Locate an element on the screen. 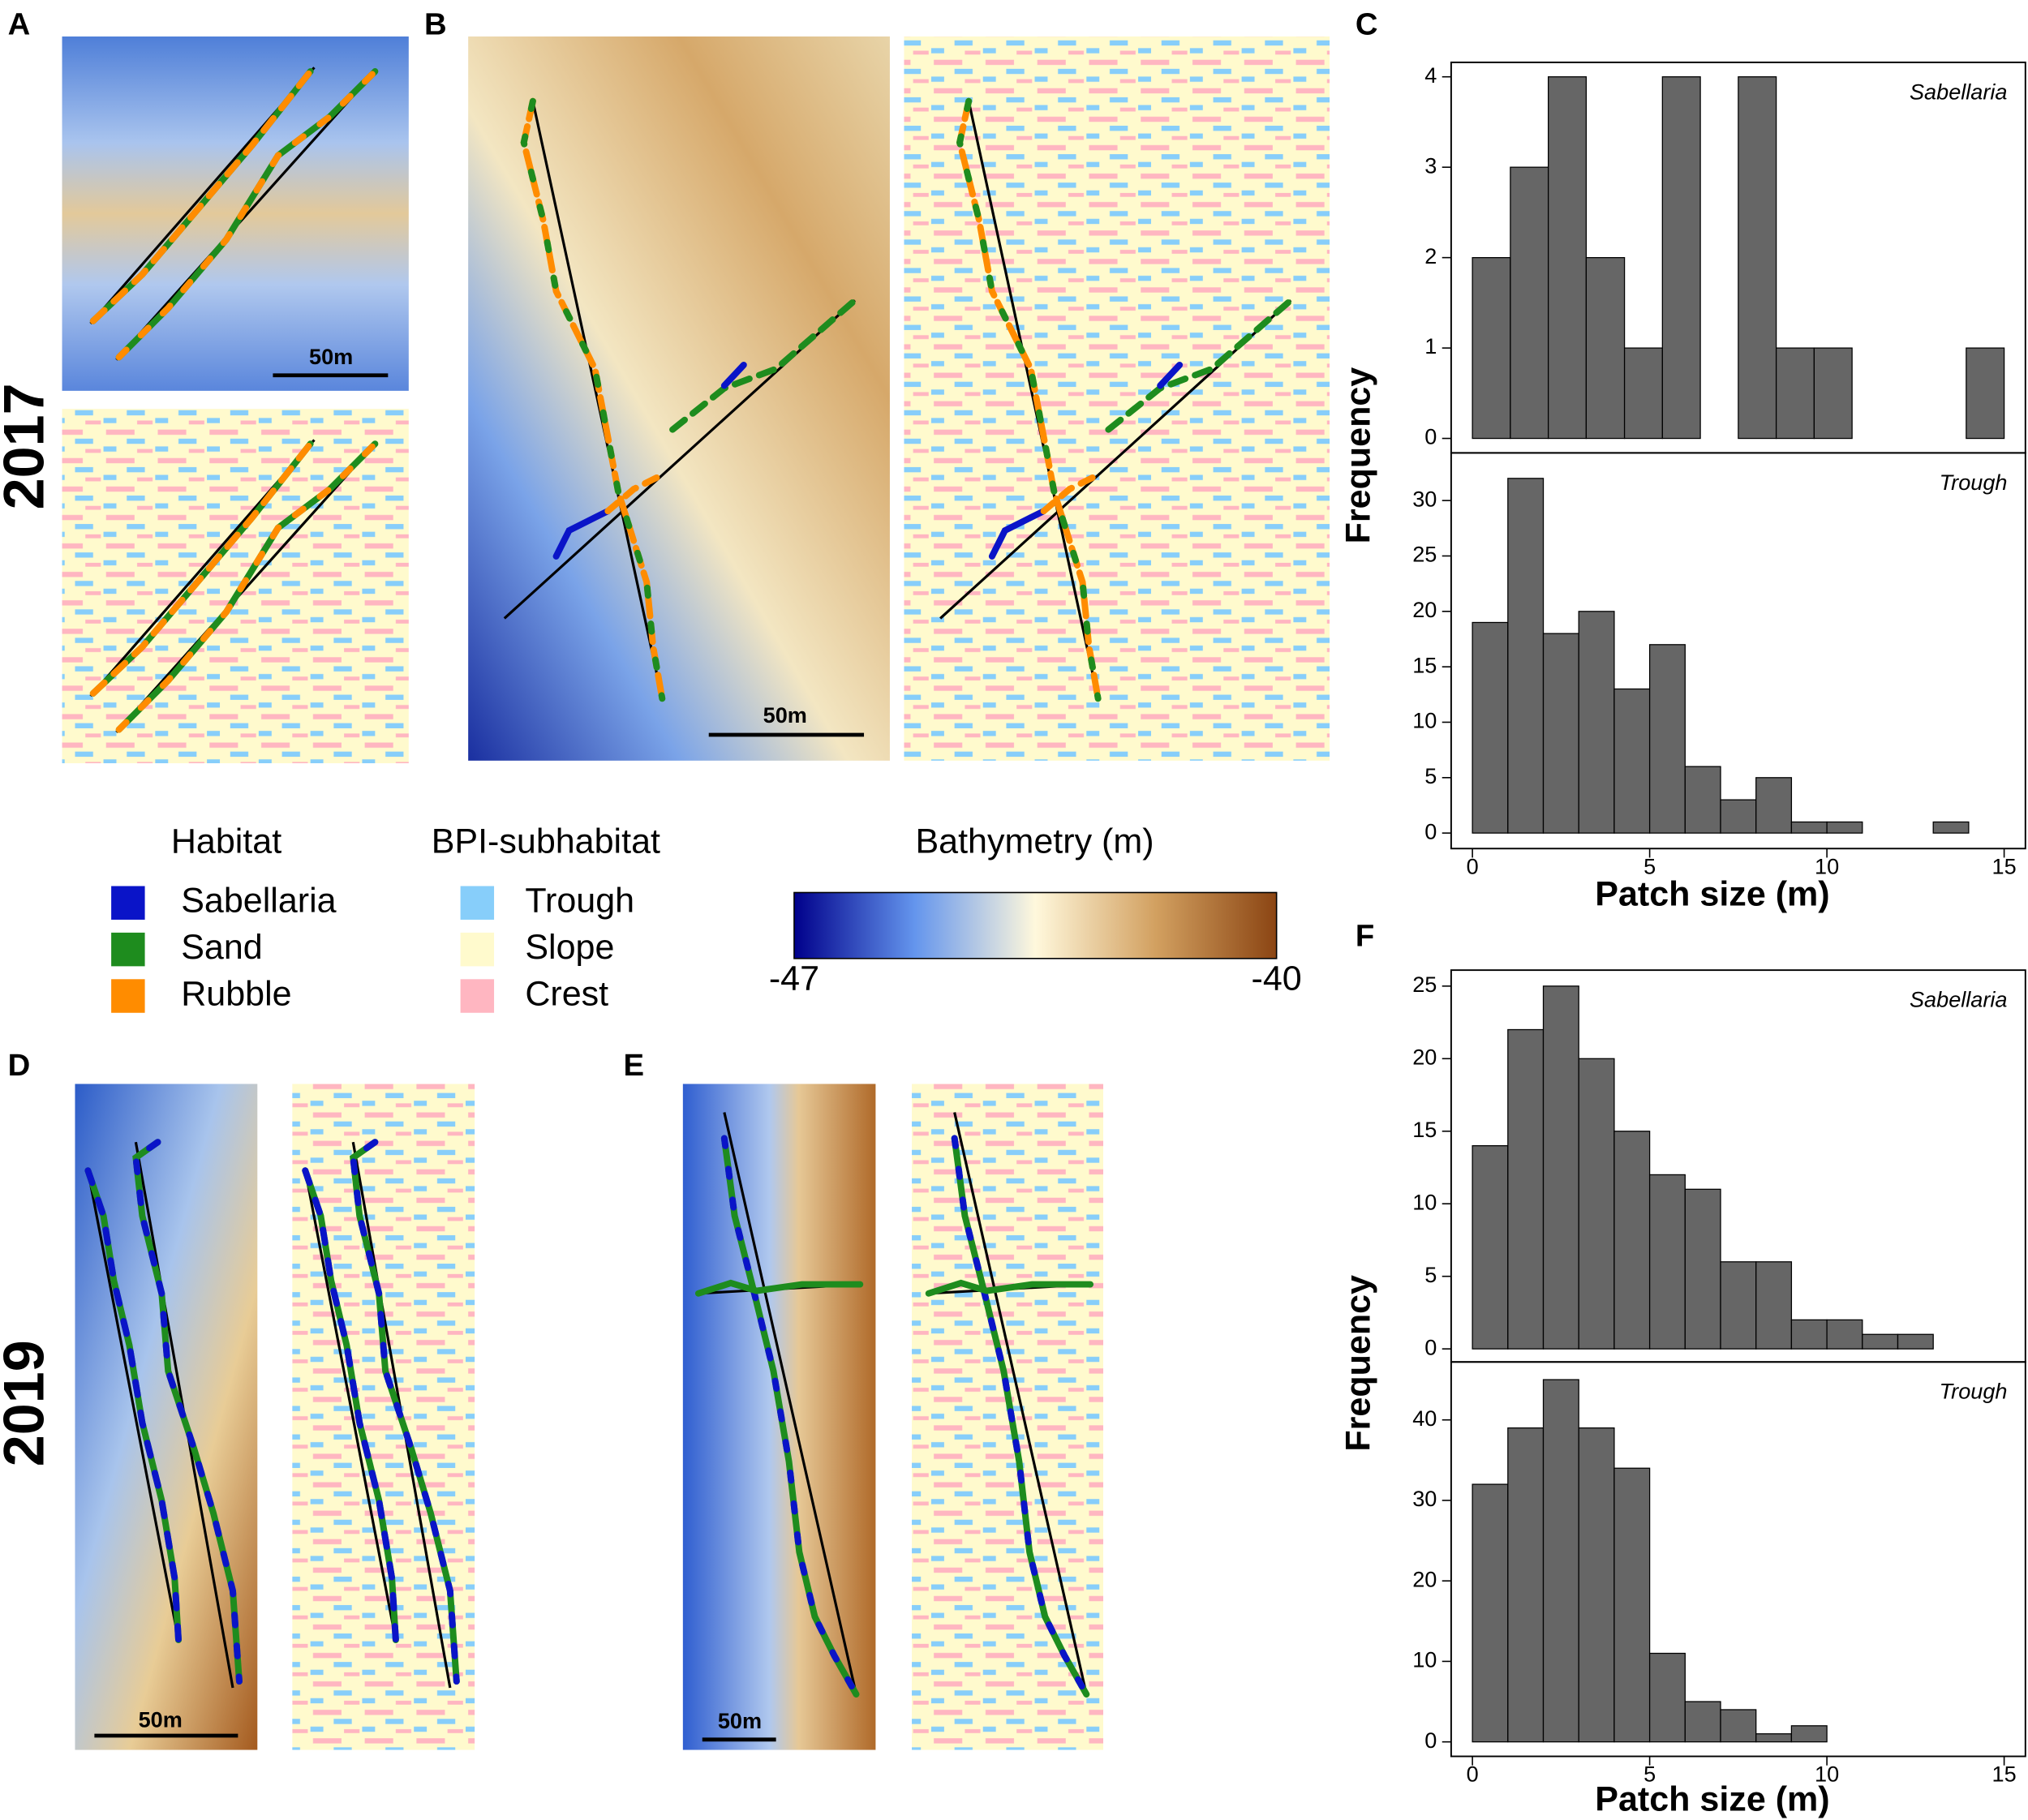  legend-label: Trough is located at coordinates (580, 902).